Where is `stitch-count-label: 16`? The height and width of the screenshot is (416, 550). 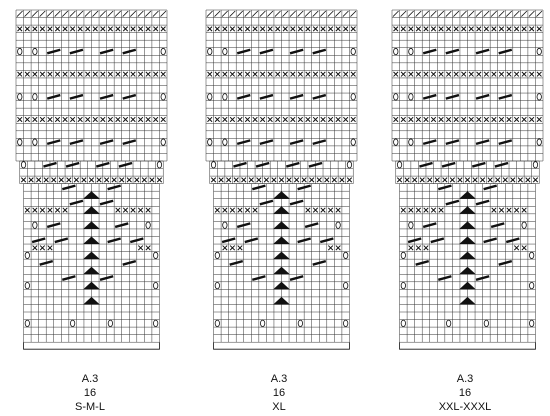 stitch-count-label: 16 is located at coordinates (90, 393).